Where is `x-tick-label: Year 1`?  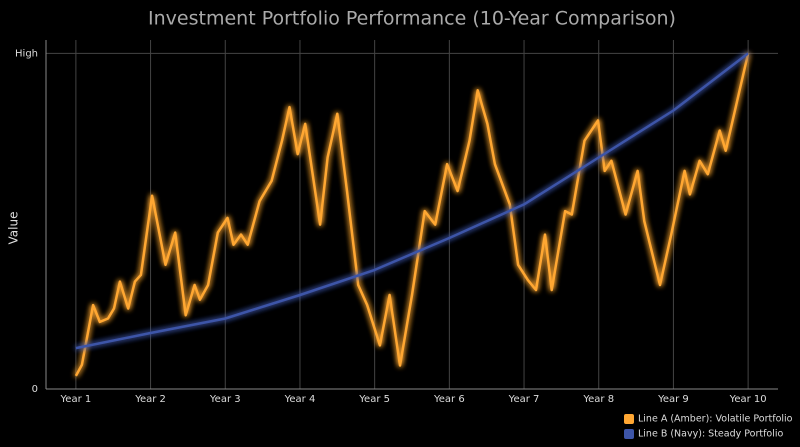
x-tick-label: Year 1 is located at coordinates (76, 399).